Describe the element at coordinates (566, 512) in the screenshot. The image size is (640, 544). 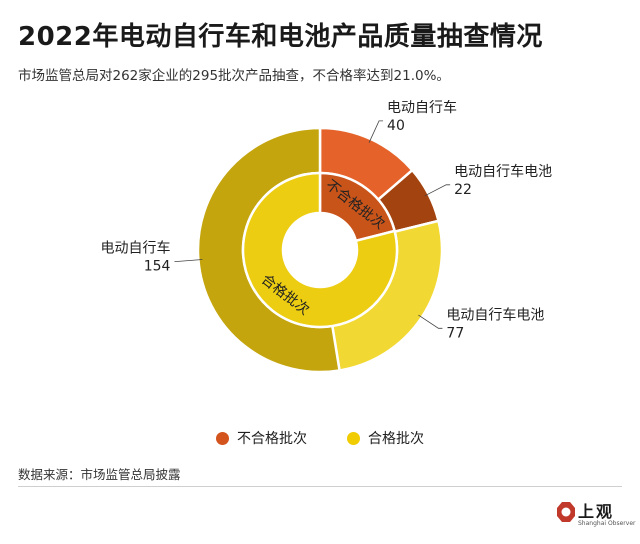
I see `shanghai-observer-logo-icon` at that location.